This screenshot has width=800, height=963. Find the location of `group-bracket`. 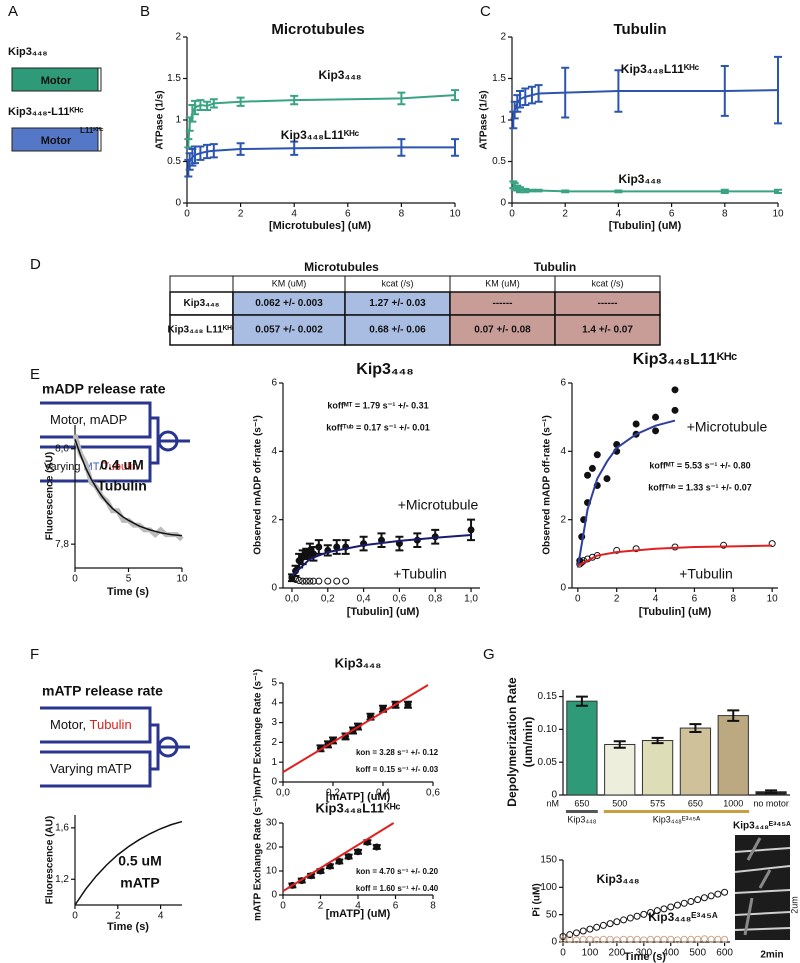

group-bracket is located at coordinates (676, 811).